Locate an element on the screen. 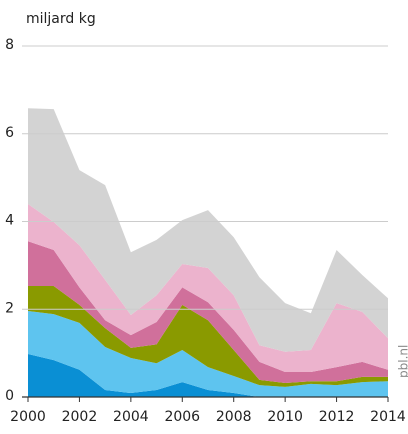 The height and width of the screenshot is (434, 408). y-tick-label: 6 is located at coordinates (9, 133).